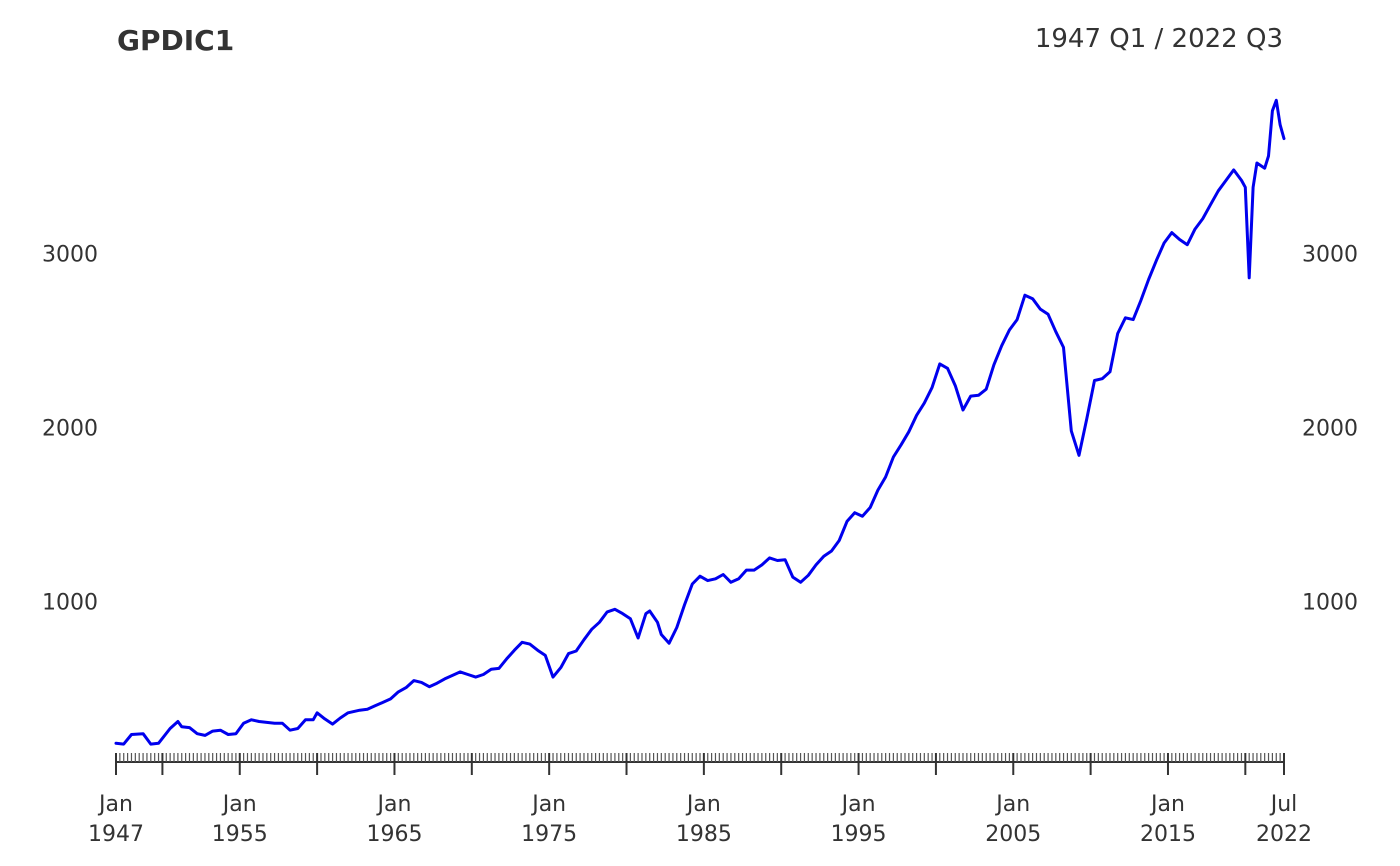  What do you see at coordinates (1159, 39) in the screenshot?
I see `date-range-label: 1947 Q1 / 2022 Q3` at bounding box center [1159, 39].